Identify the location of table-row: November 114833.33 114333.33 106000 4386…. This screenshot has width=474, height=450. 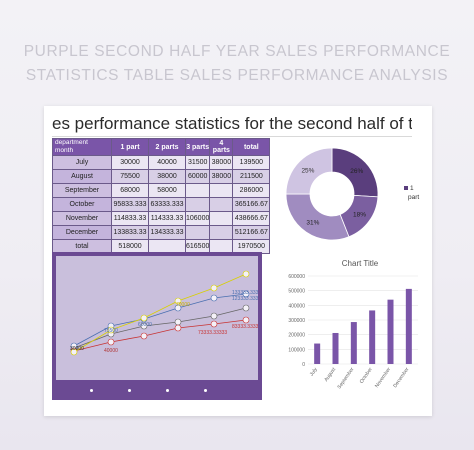
(161, 218).